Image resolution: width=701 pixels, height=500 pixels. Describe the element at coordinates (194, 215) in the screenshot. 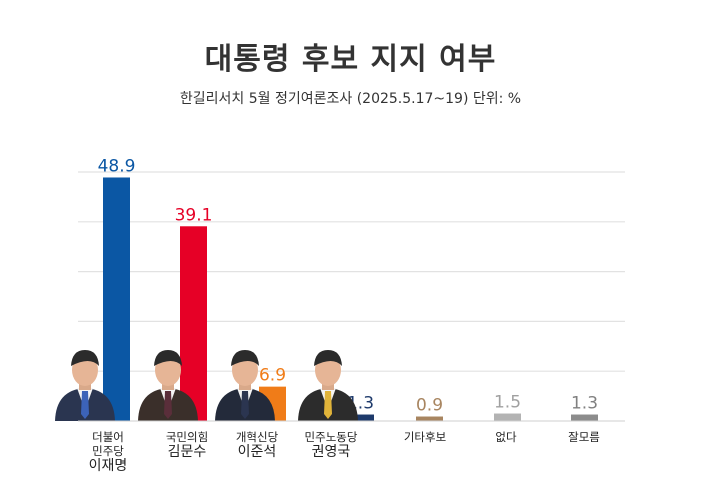

I see `value-label: 39.1` at that location.